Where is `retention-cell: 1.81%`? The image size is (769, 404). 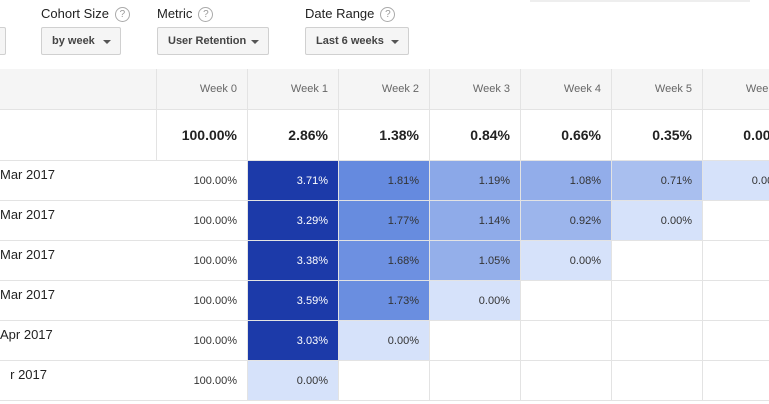 retention-cell: 1.81% is located at coordinates (384, 181).